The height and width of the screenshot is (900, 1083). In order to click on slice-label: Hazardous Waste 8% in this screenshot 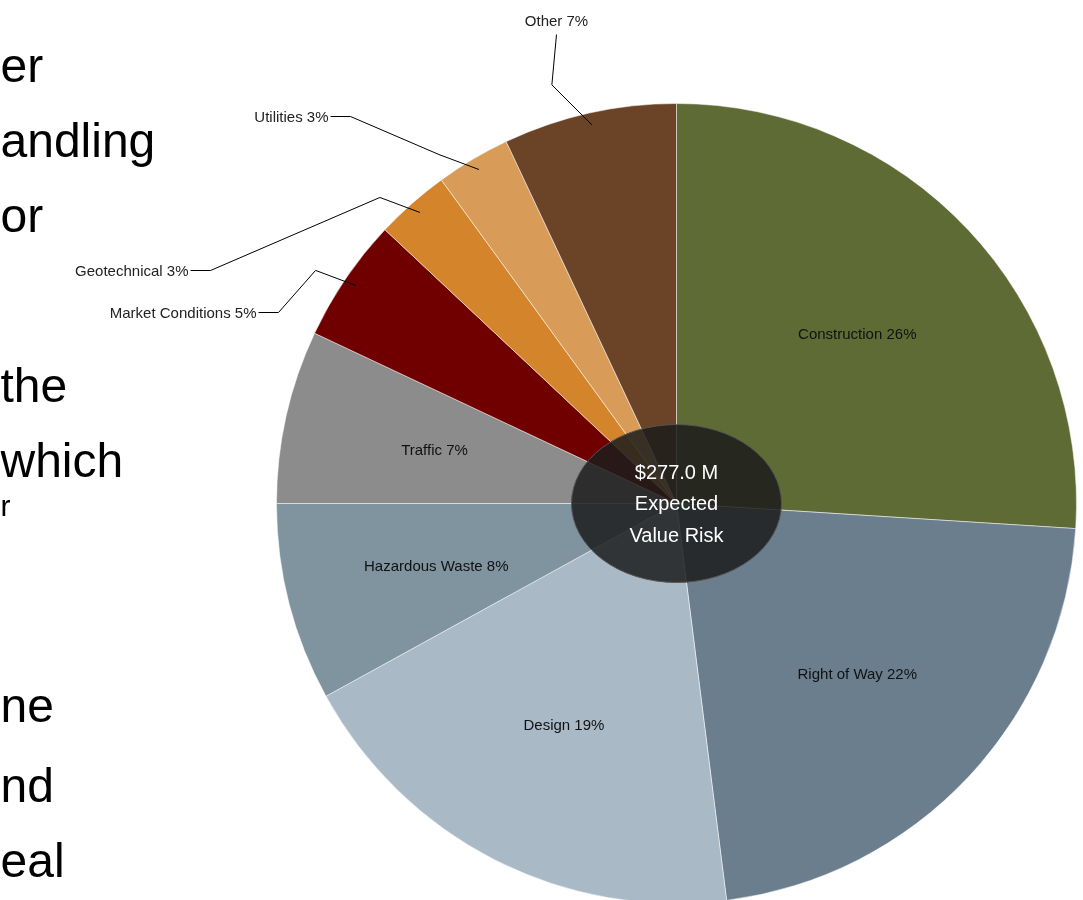, I will do `click(436, 565)`.